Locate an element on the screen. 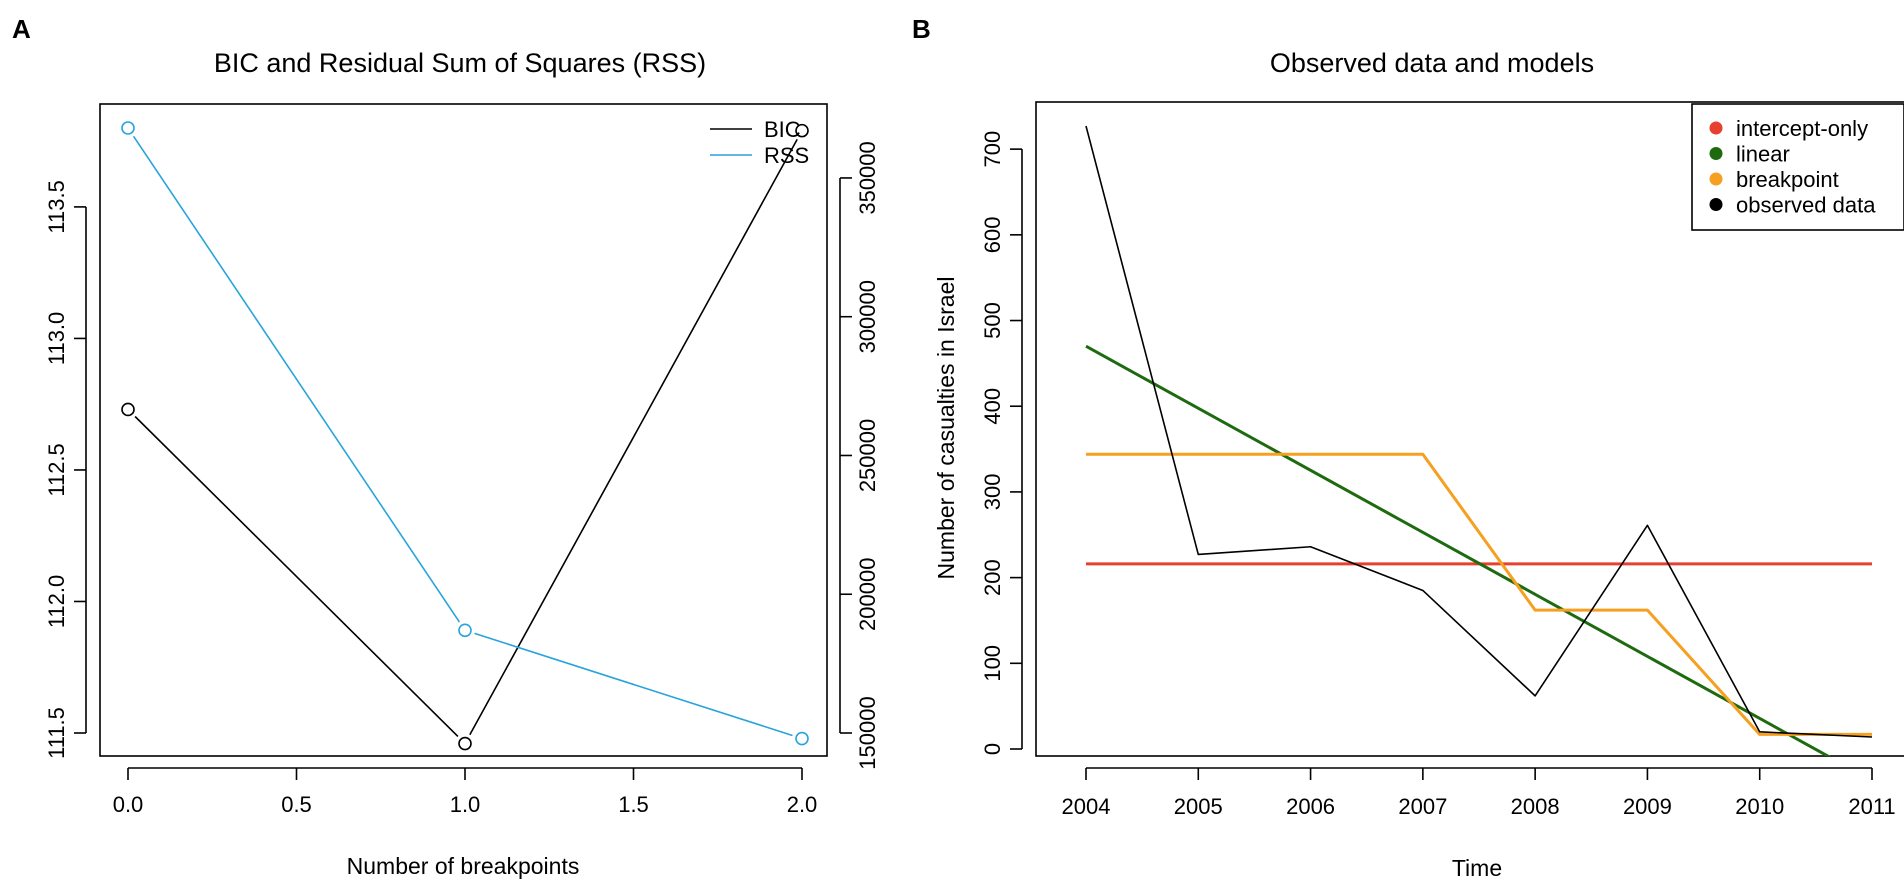 The height and width of the screenshot is (883, 1904). panel-a-y-tick-label: 113.5 is located at coordinates (56, 206).